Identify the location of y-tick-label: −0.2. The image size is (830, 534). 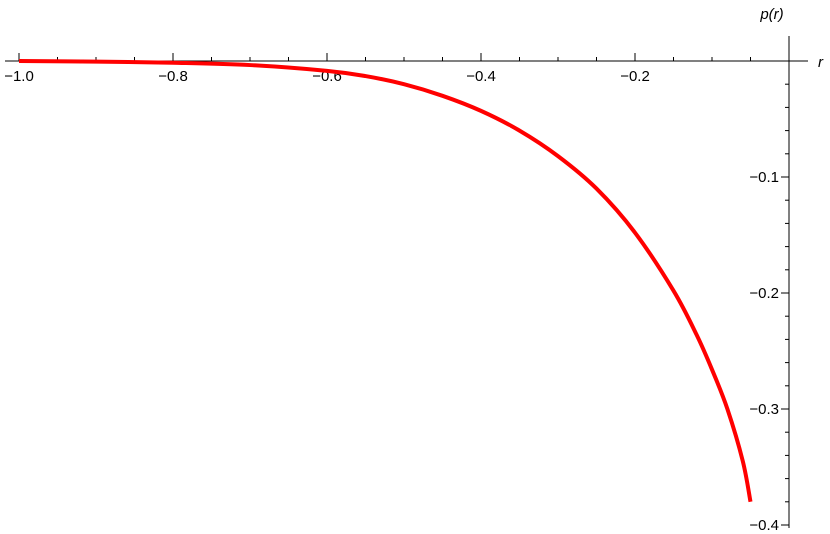
(764, 293).